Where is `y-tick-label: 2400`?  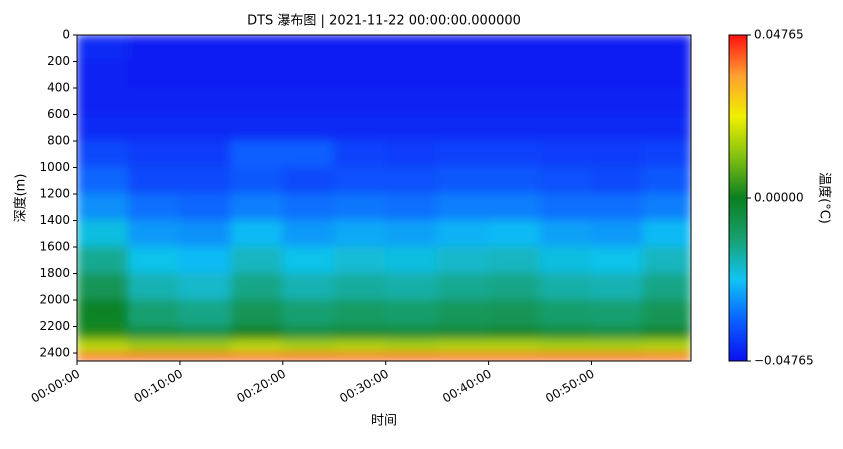
y-tick-label: 2400 is located at coordinates (54, 353).